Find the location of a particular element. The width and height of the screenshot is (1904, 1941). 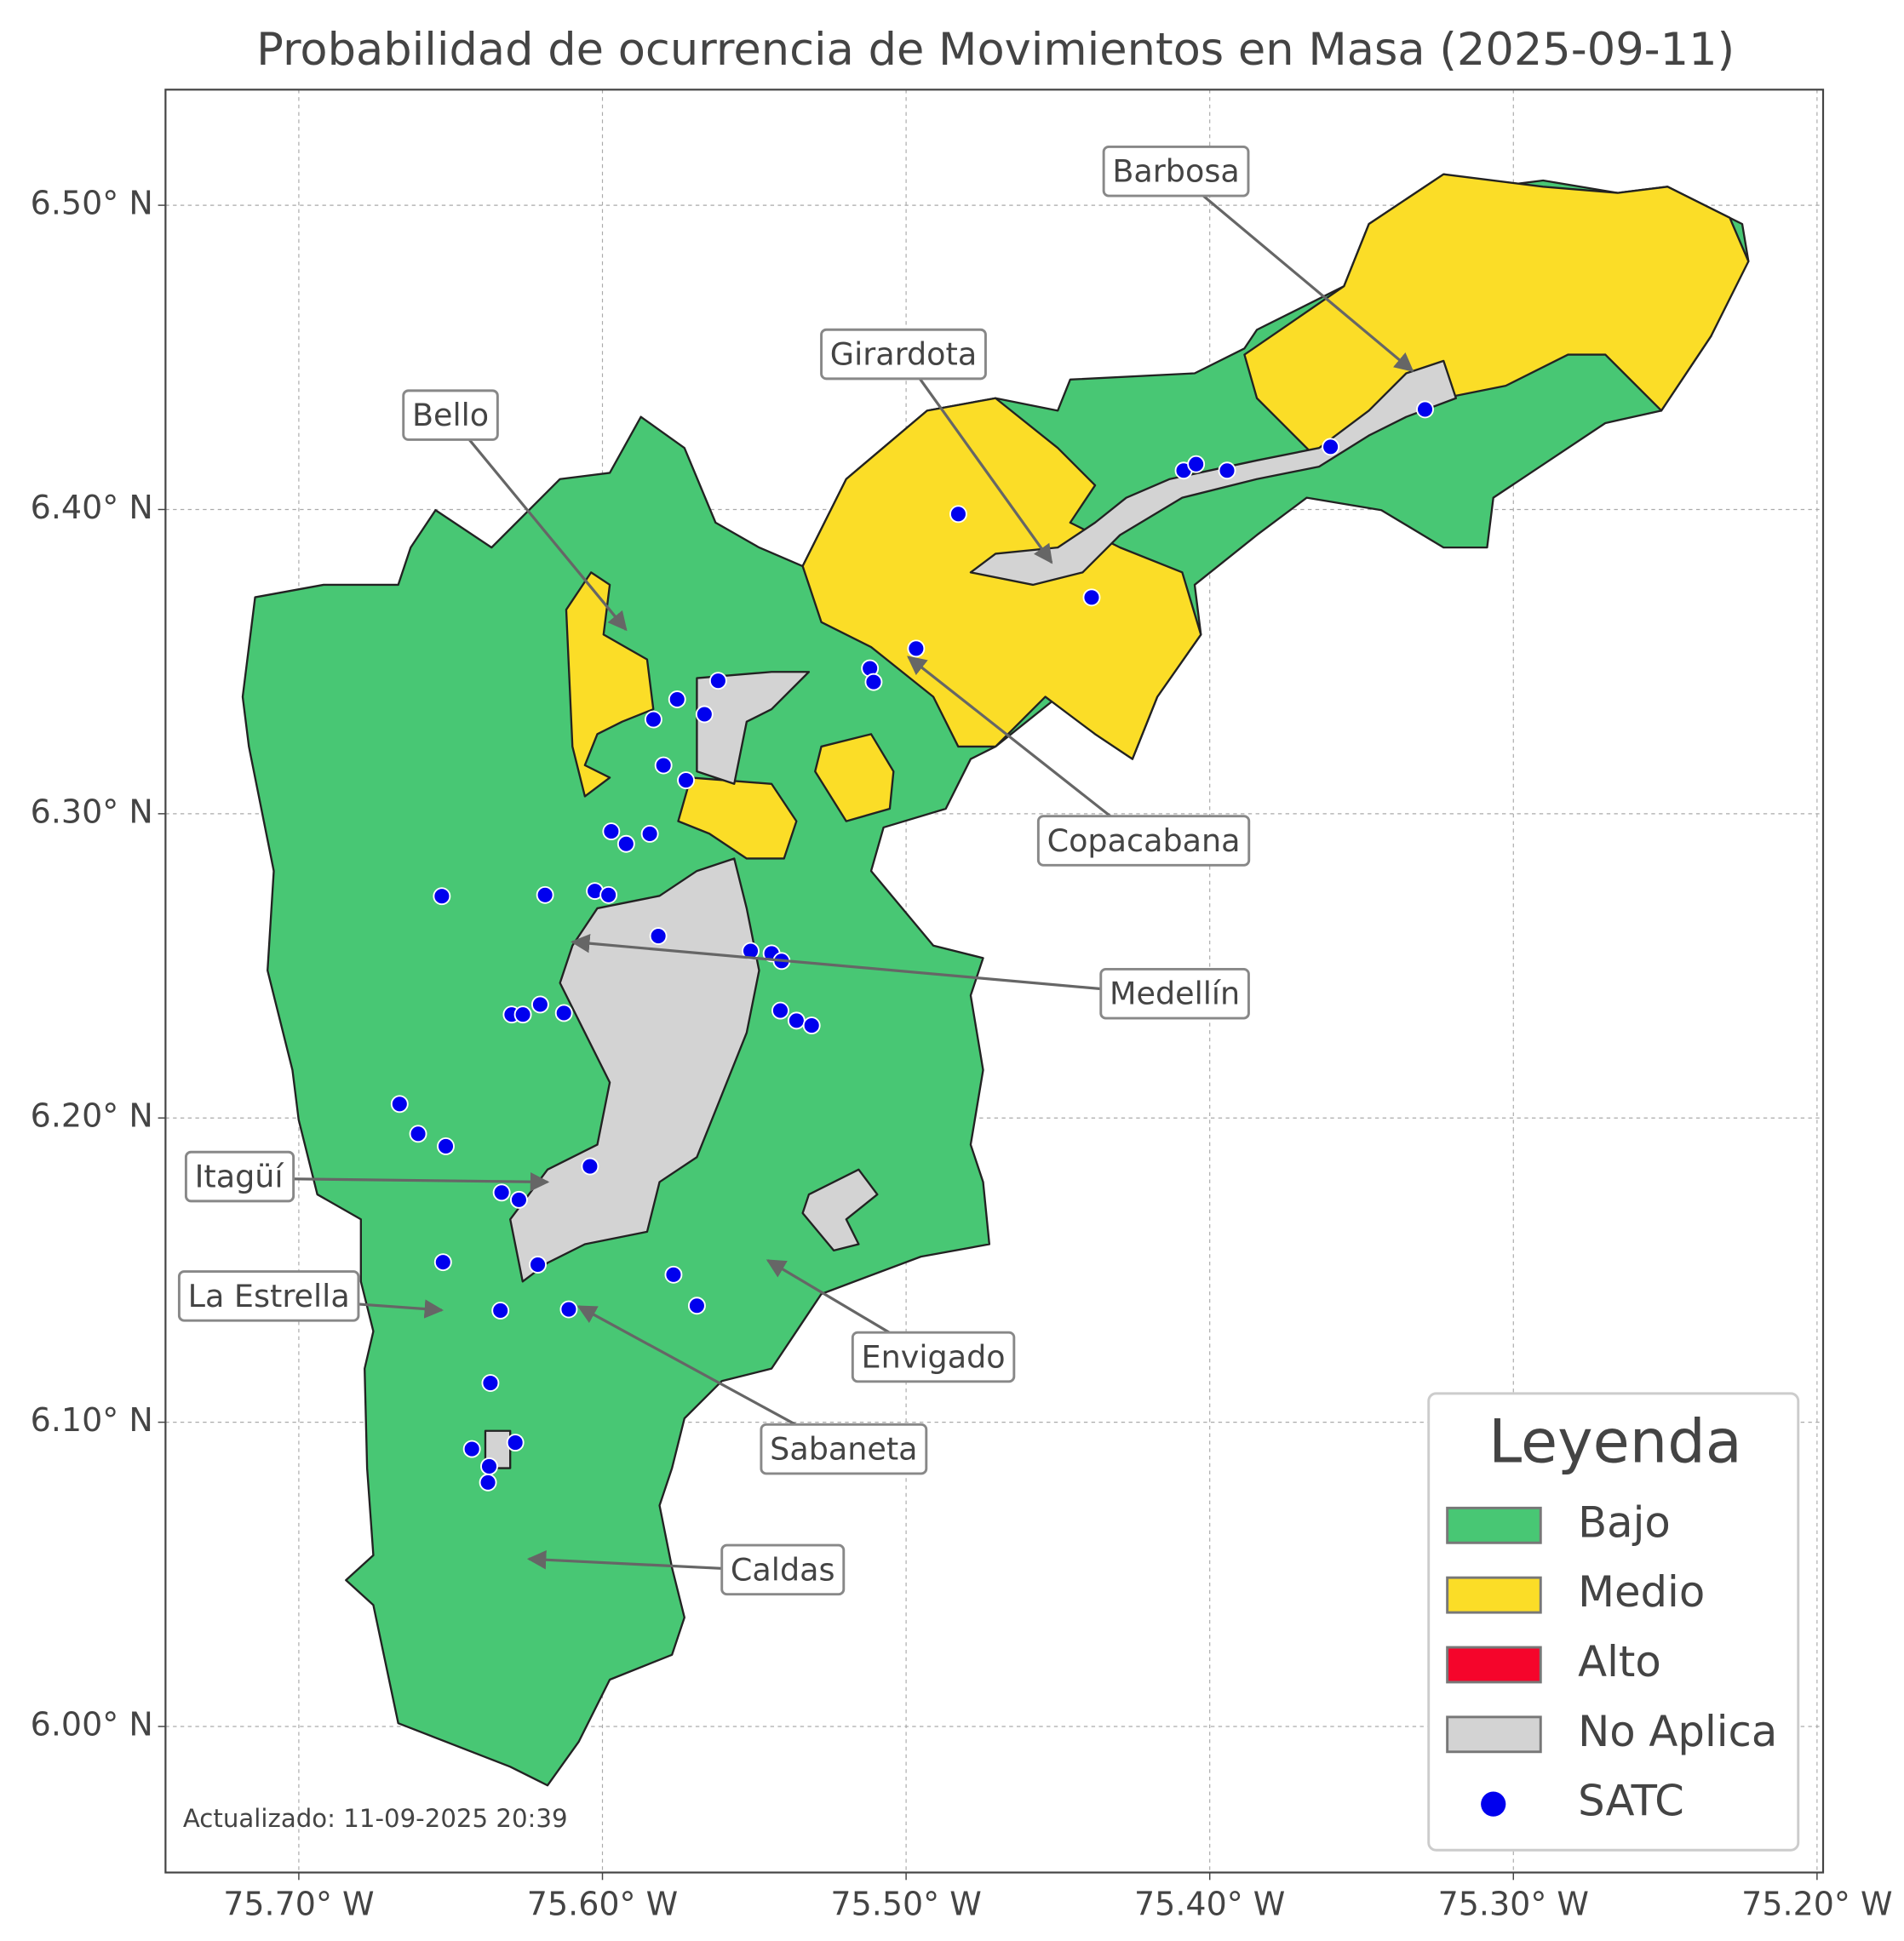

annotation: Girardota is located at coordinates (904, 354).